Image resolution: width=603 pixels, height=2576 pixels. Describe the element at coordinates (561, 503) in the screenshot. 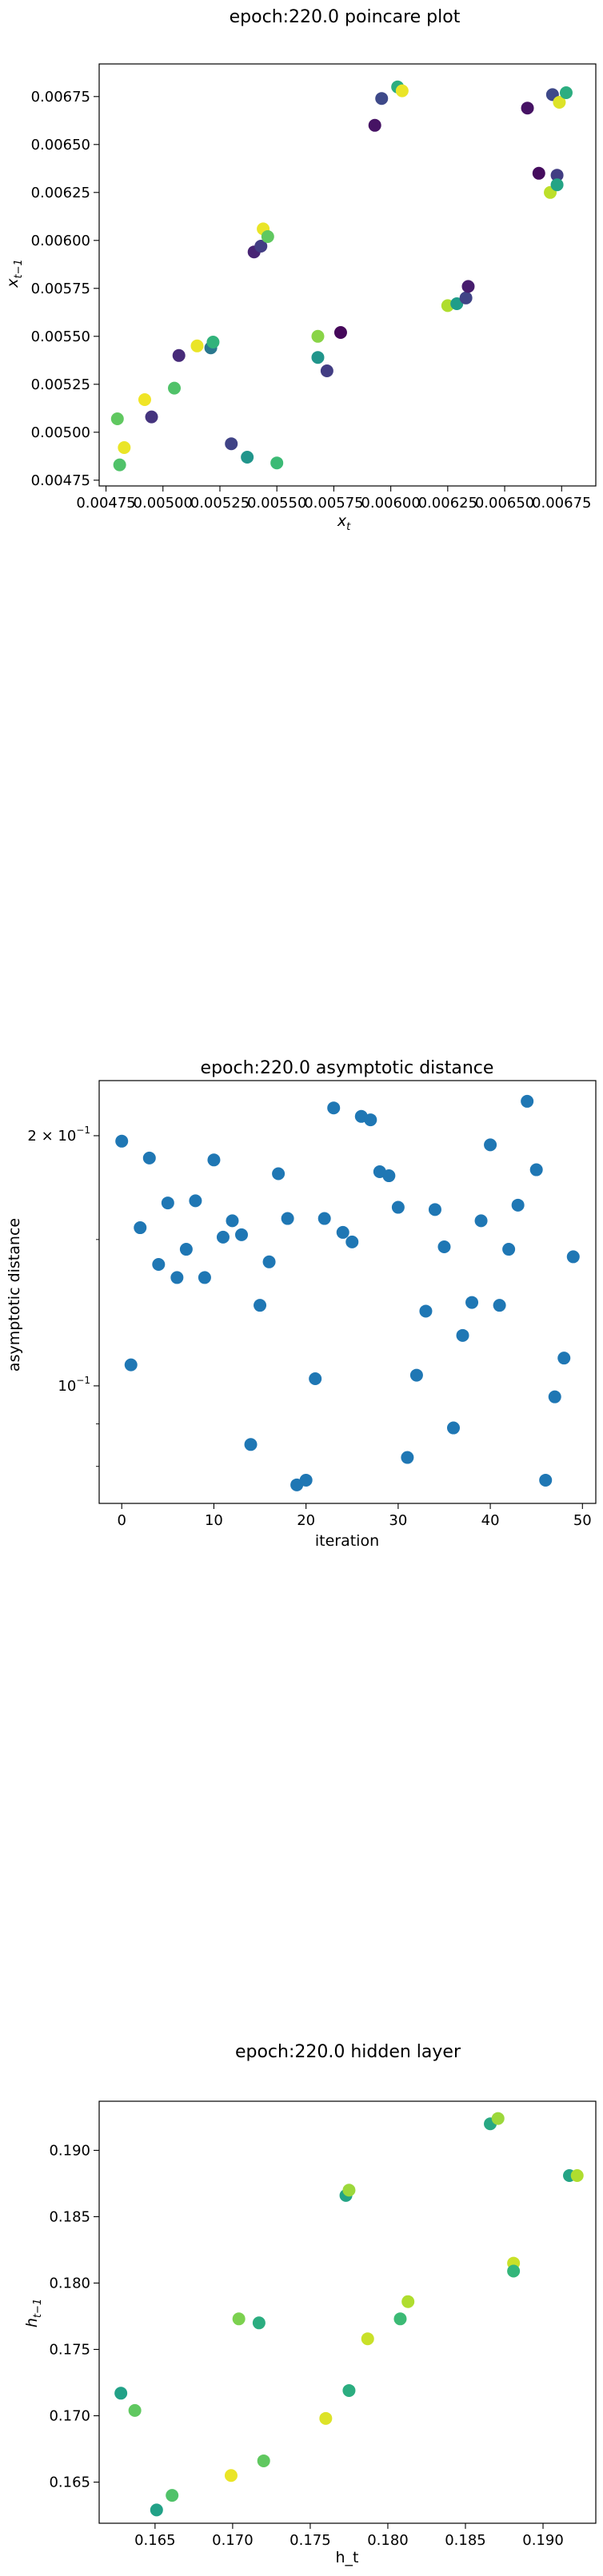

I see `x-tick-label: 0.00675` at that location.